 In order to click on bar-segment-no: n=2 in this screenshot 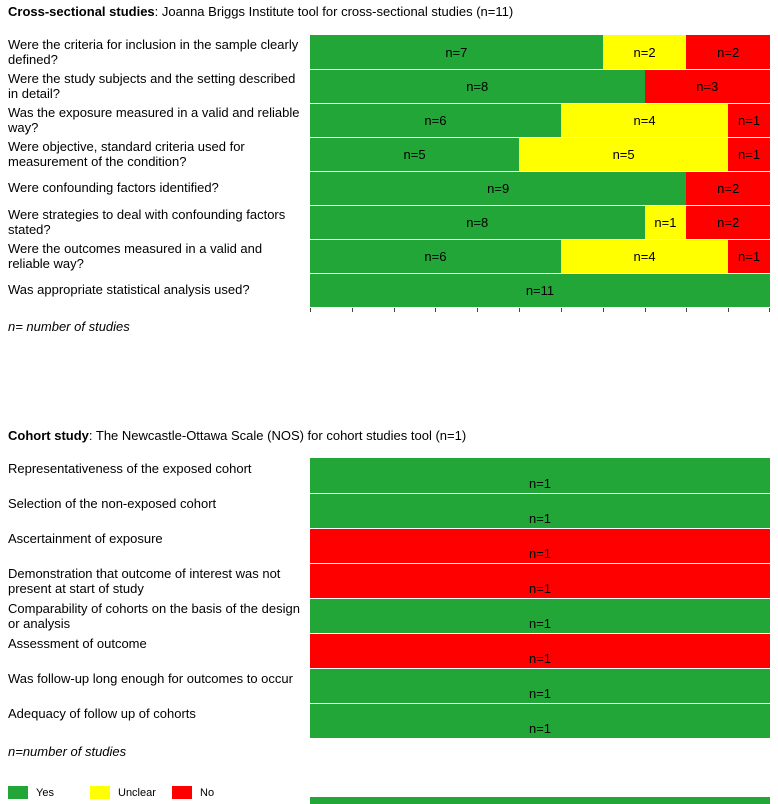, I will do `click(728, 52)`.